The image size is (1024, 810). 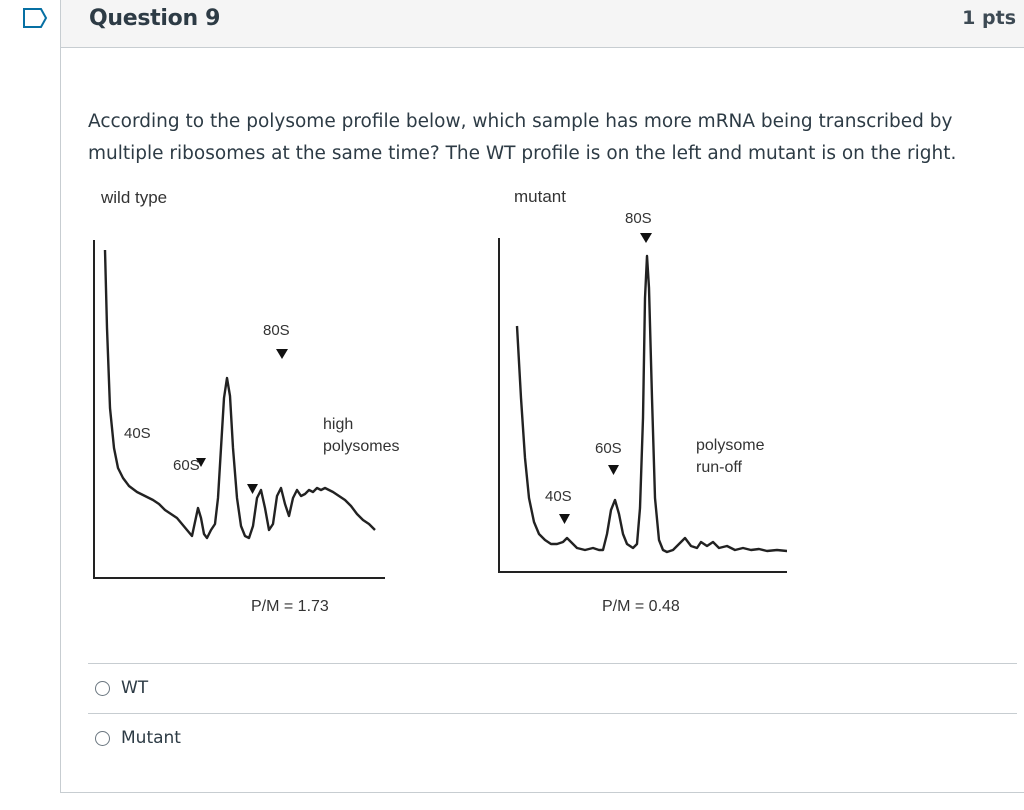 I want to click on wt-annotation-line2: polysomes, so click(x=361, y=446).